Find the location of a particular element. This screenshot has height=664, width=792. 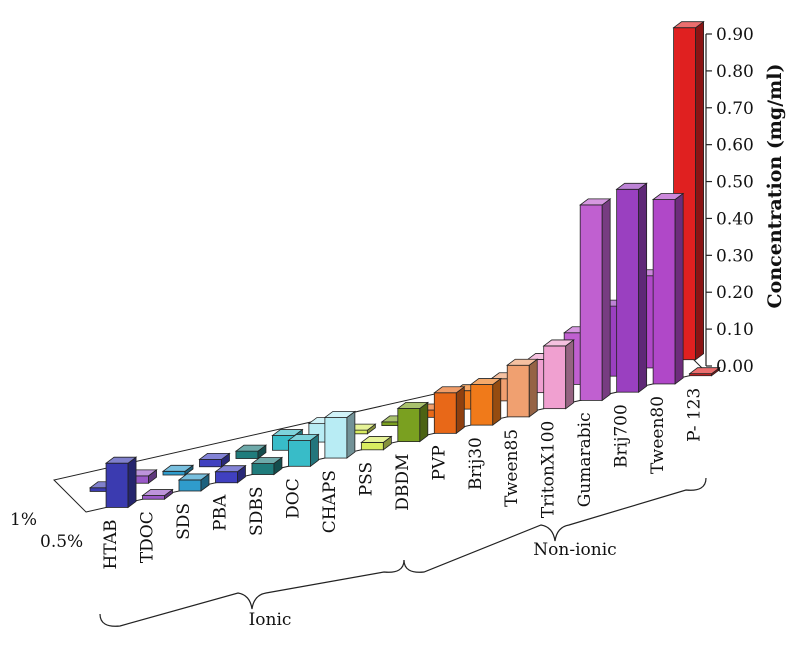

y-axis-title: Concentration (mg/ml) is located at coordinates (775, 186).